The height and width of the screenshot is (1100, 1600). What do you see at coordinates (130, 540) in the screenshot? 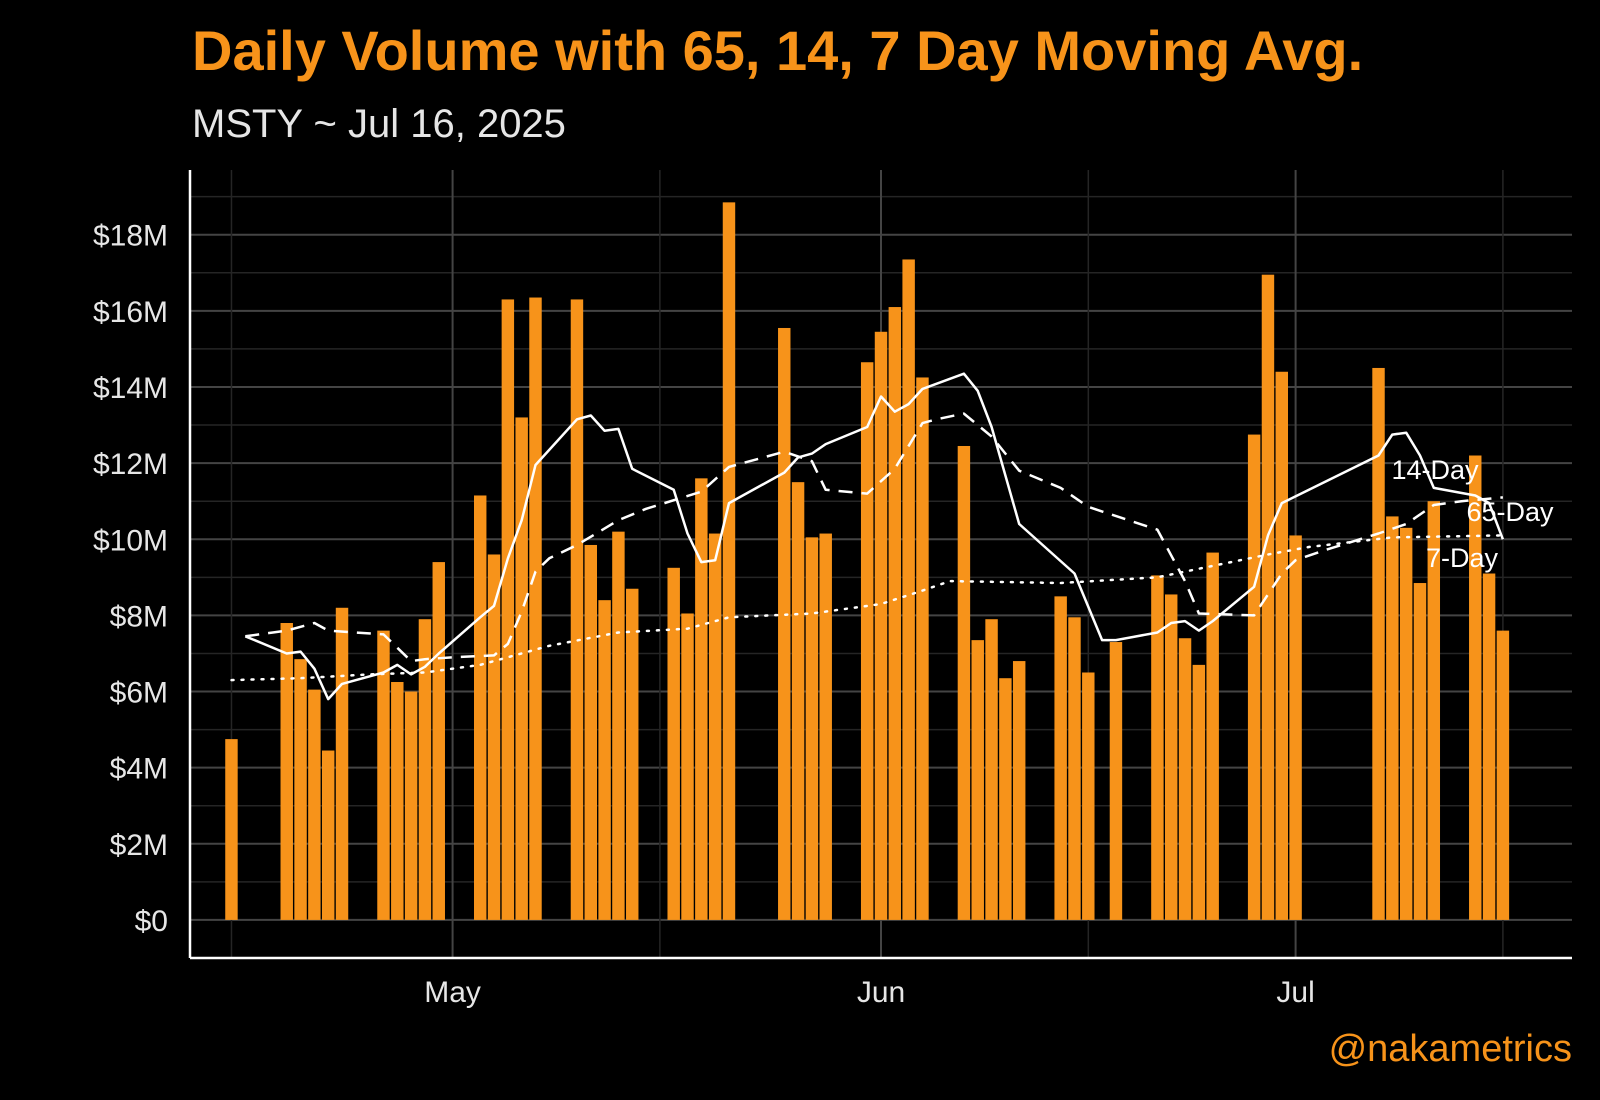
I see `y-tick-label: $10M` at bounding box center [130, 540].